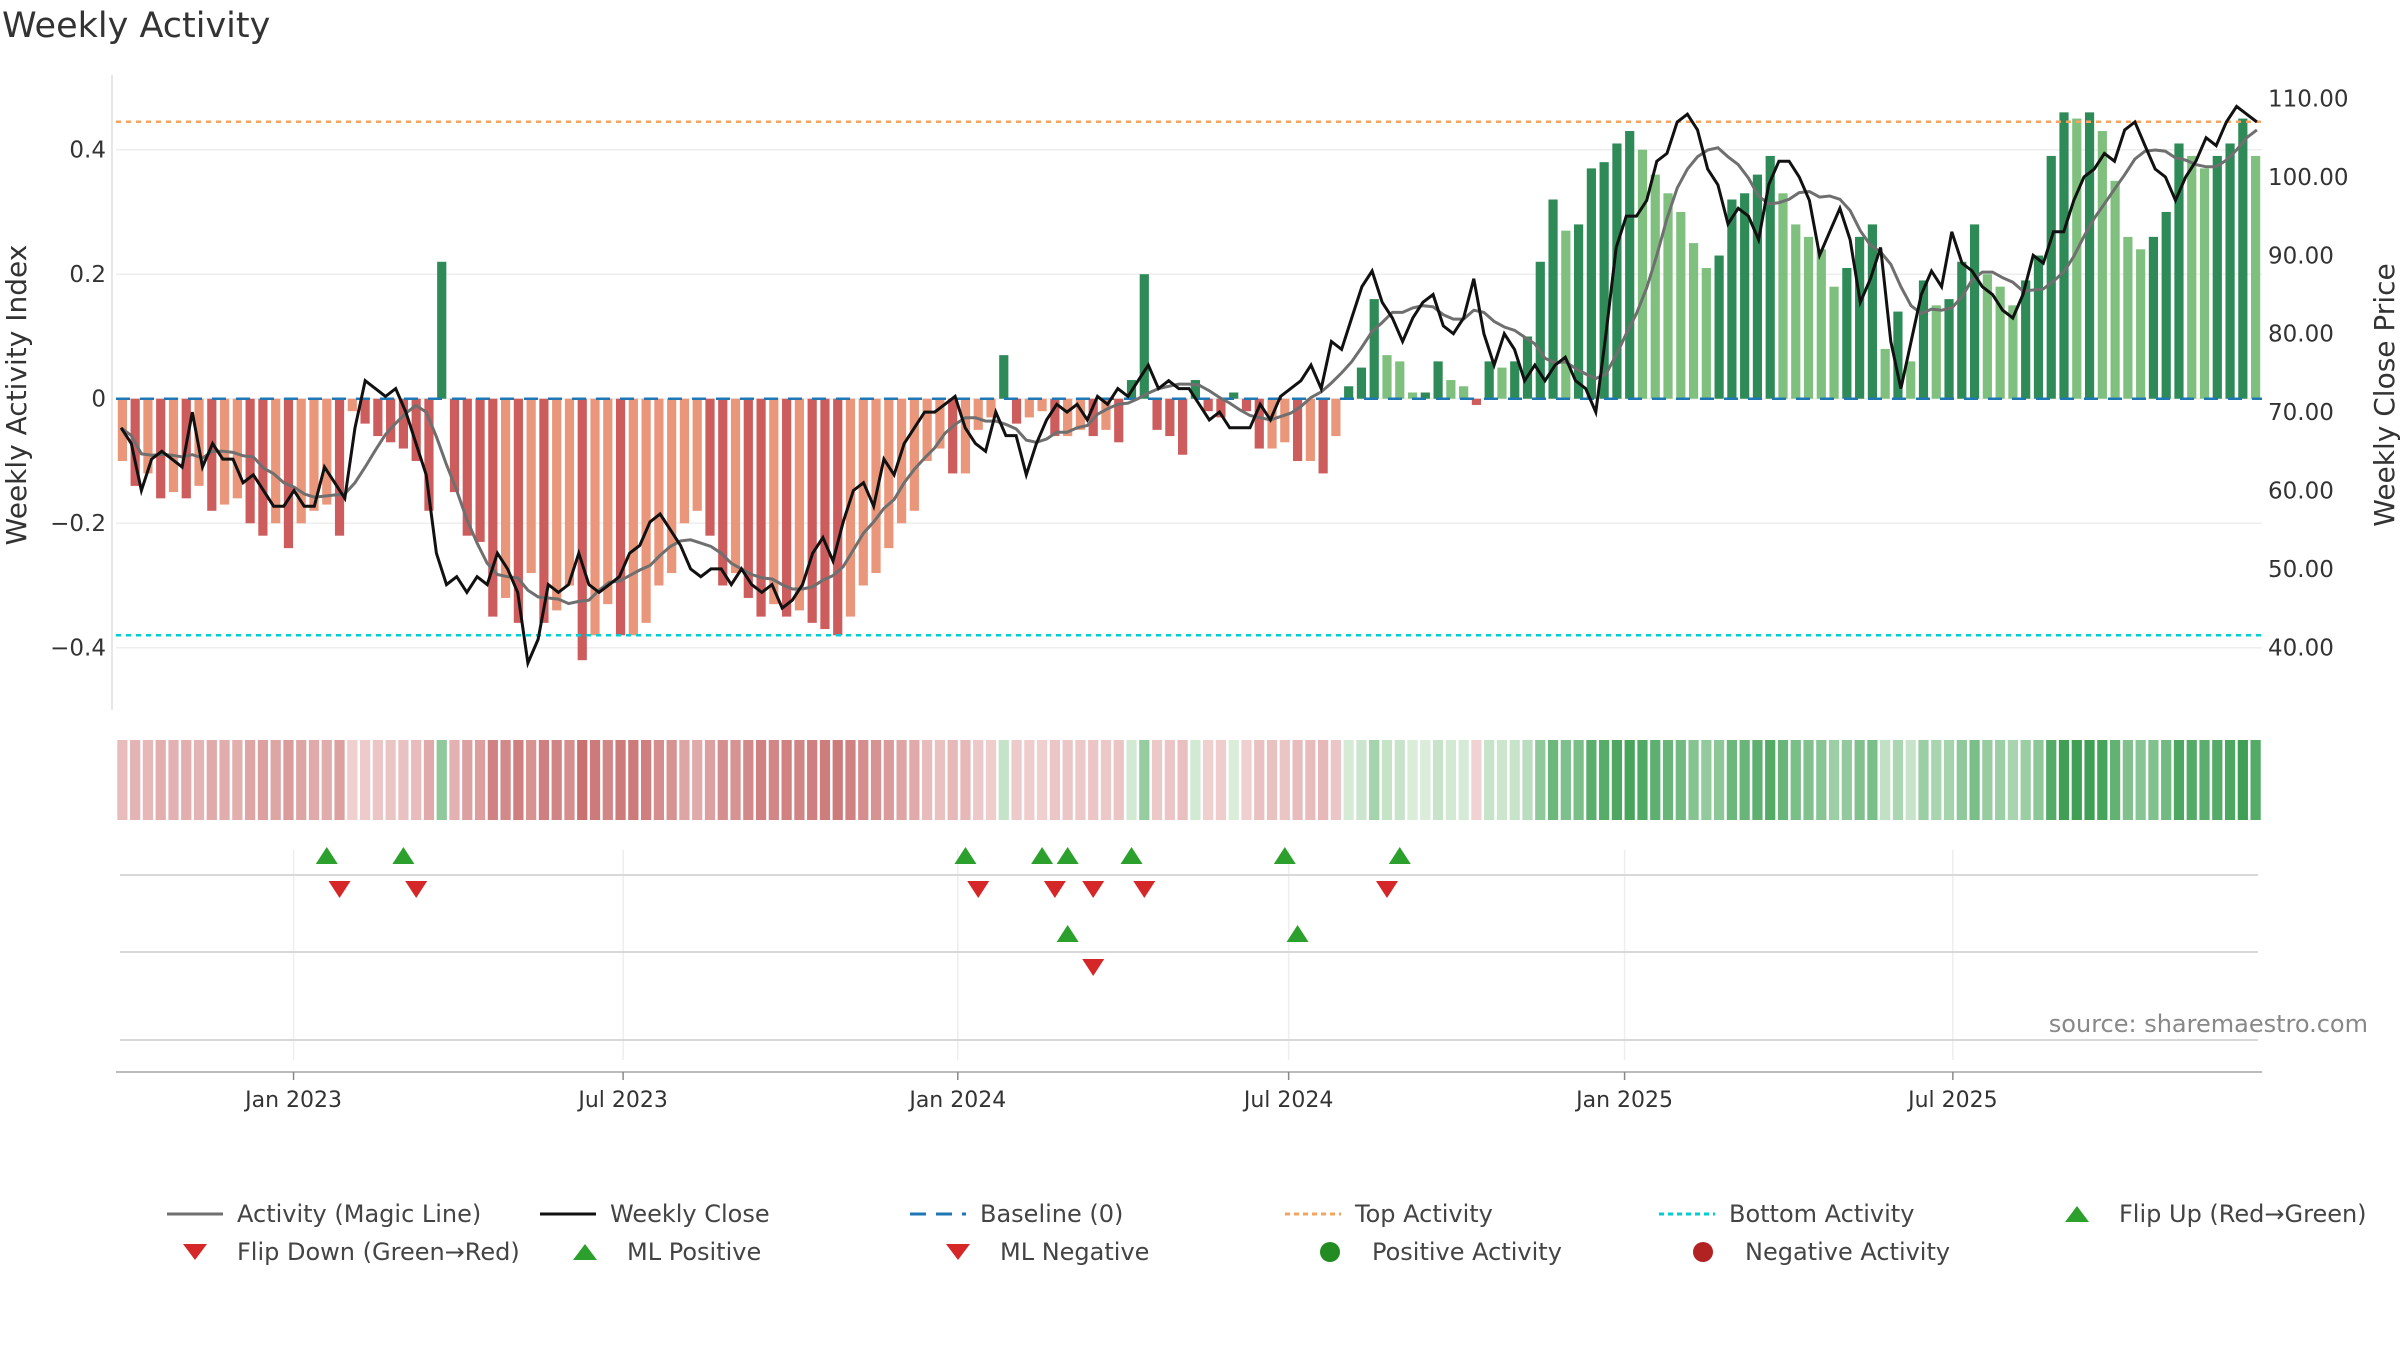  Describe the element at coordinates (1848, 1252) in the screenshot. I see `legend-label: Negative Activity` at that location.